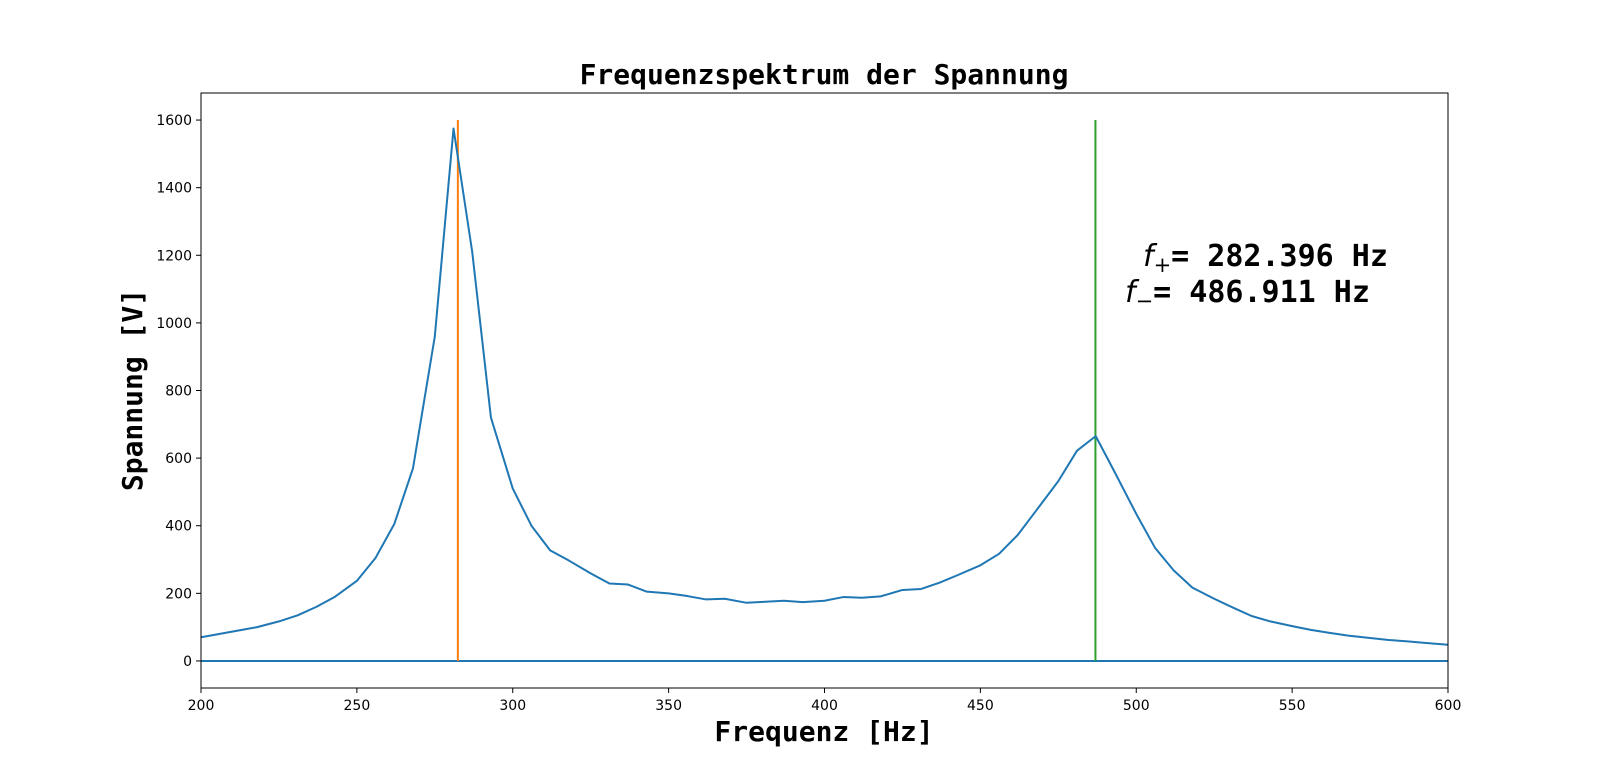  Describe the element at coordinates (174, 256) in the screenshot. I see `y-tick-label: 1200` at that location.